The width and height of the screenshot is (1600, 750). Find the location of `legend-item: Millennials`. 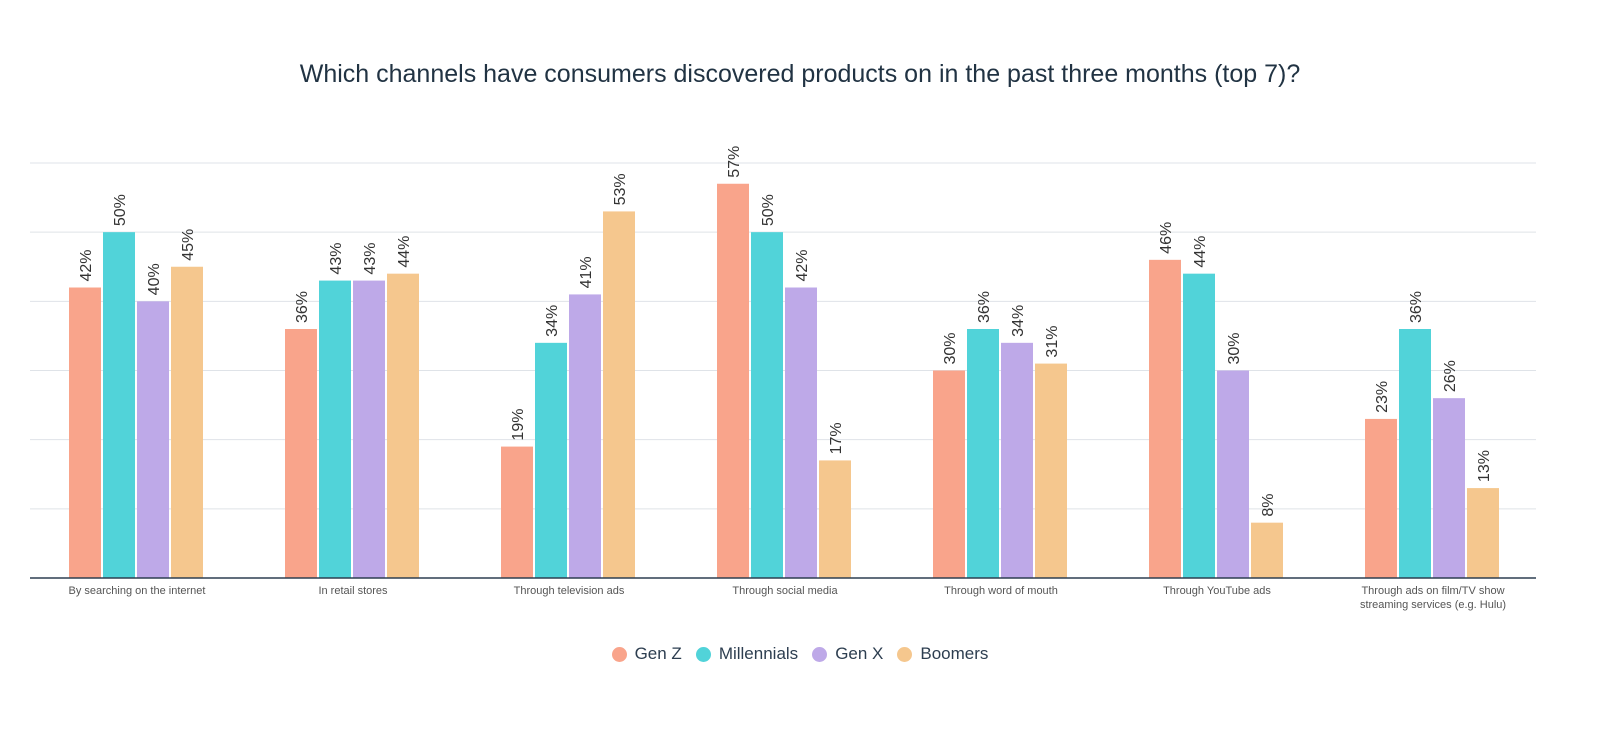

legend-item: Millennials is located at coordinates (747, 654).